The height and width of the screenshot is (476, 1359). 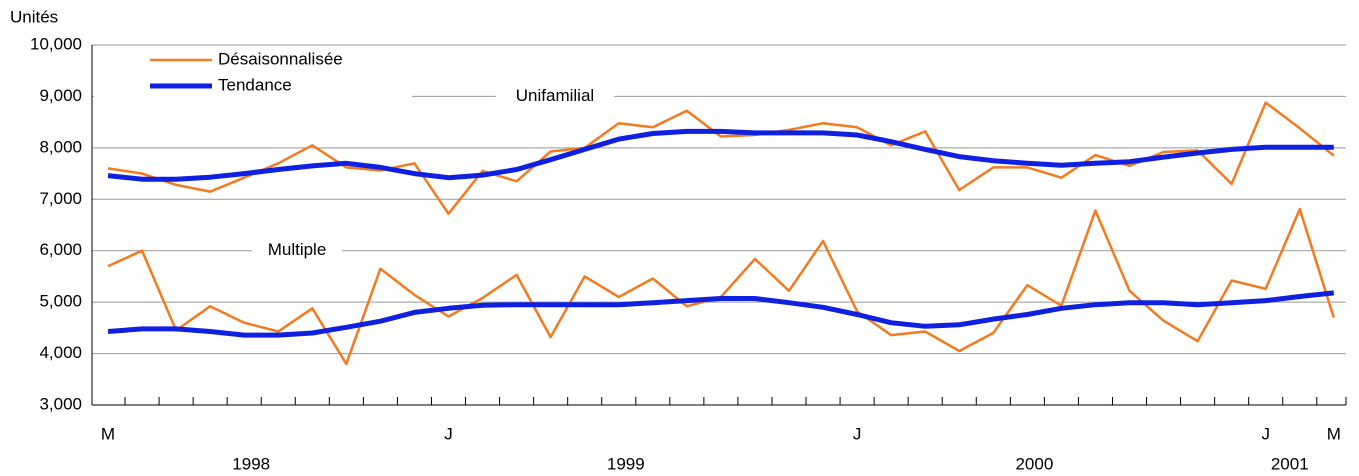 What do you see at coordinates (1034, 463) in the screenshot?
I see `year-label: 2000` at bounding box center [1034, 463].